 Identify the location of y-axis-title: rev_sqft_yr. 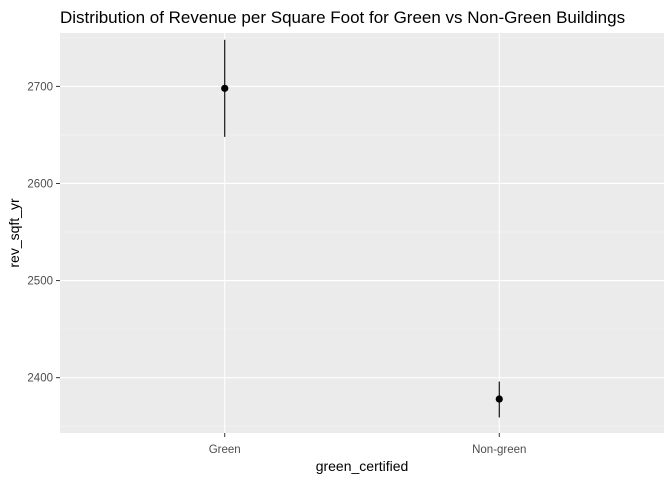
(14, 233).